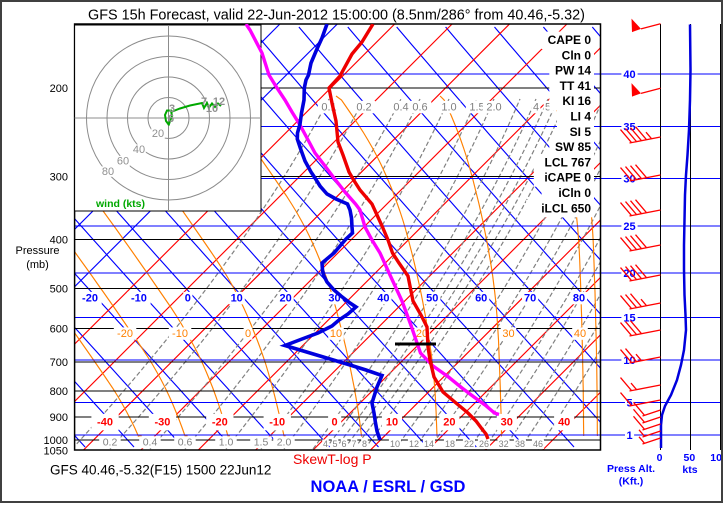 Image resolution: width=723 pixels, height=508 pixels. I want to click on svg-text: 200, so click(59, 89).